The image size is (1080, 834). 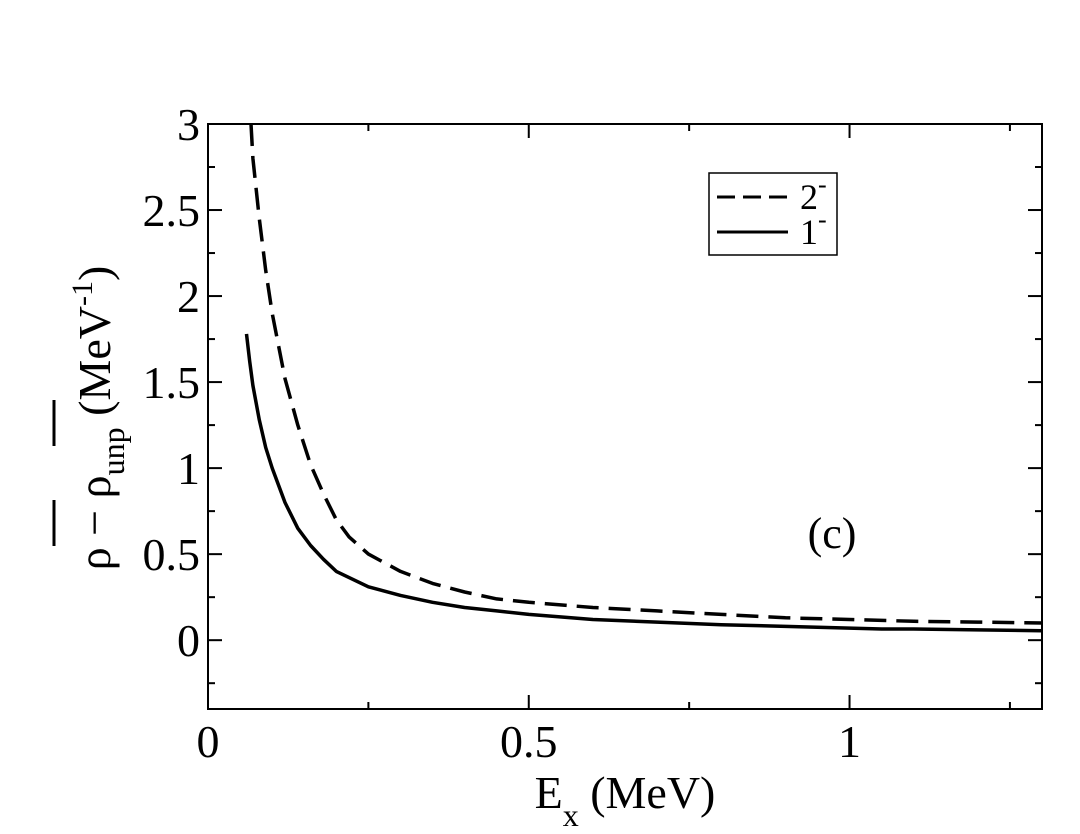 What do you see at coordinates (94, 273) in the screenshot?
I see `y-axis-title-unit-close: )` at bounding box center [94, 273].